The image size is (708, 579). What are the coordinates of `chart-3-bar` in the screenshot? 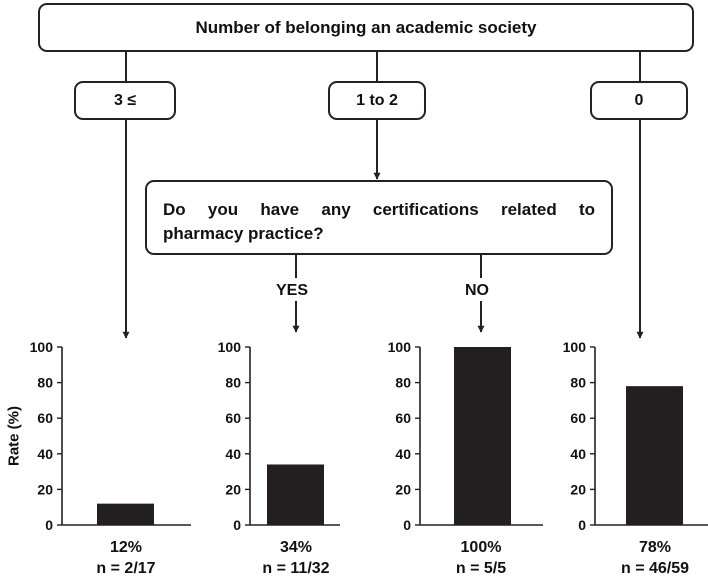 It's located at (482, 436).